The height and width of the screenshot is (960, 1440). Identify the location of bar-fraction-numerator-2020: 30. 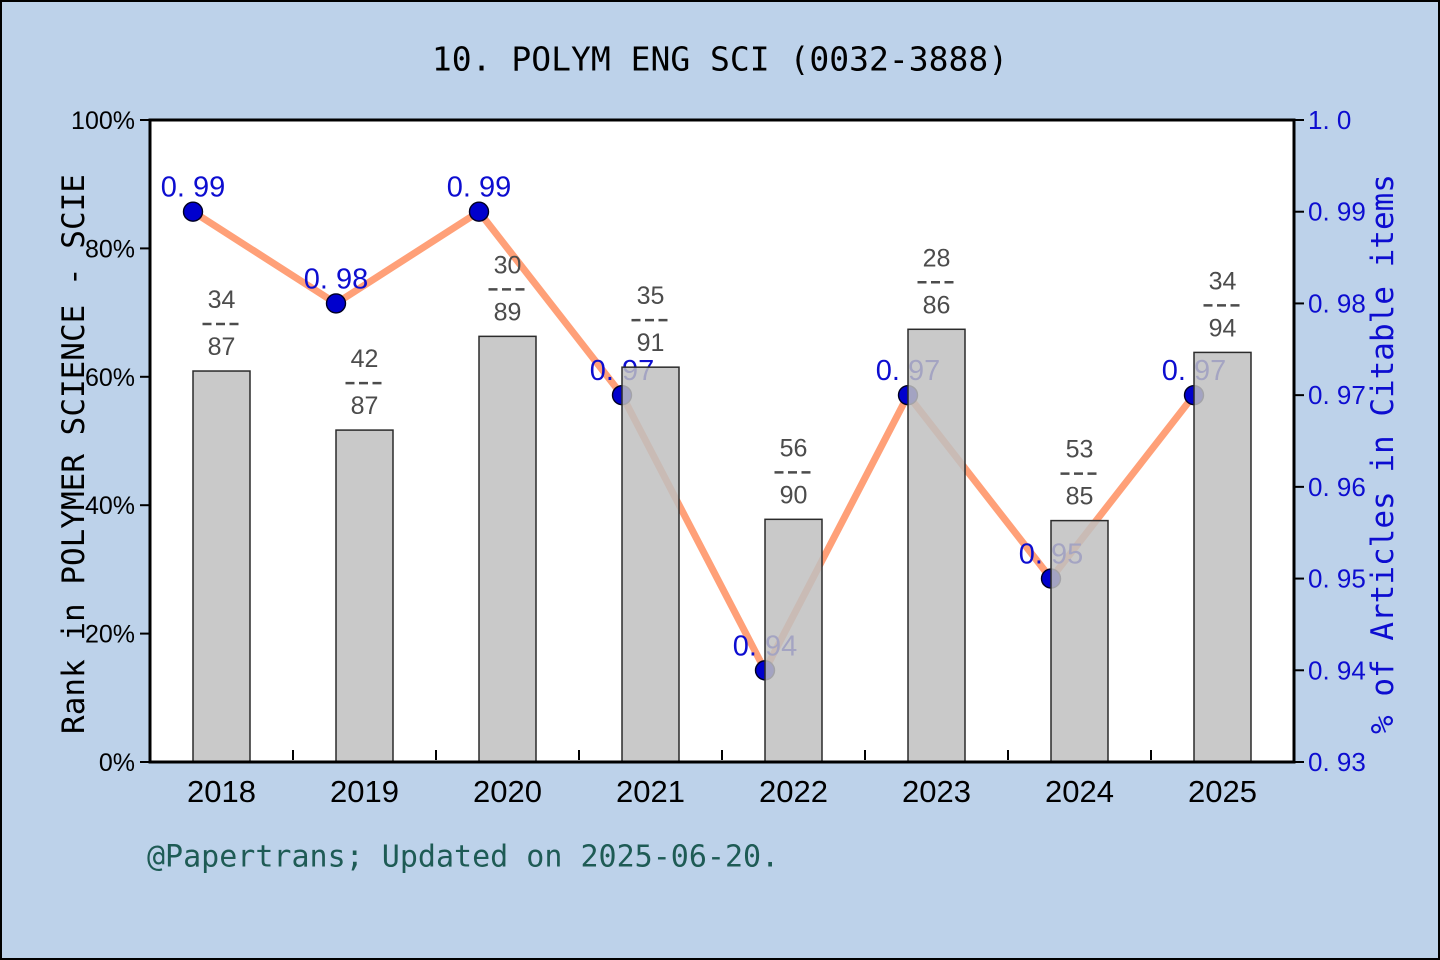
(508, 265).